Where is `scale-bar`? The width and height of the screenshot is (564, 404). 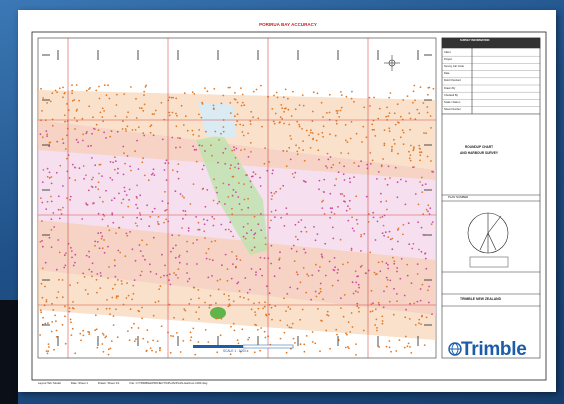 scale-bar is located at coordinates (243, 346).